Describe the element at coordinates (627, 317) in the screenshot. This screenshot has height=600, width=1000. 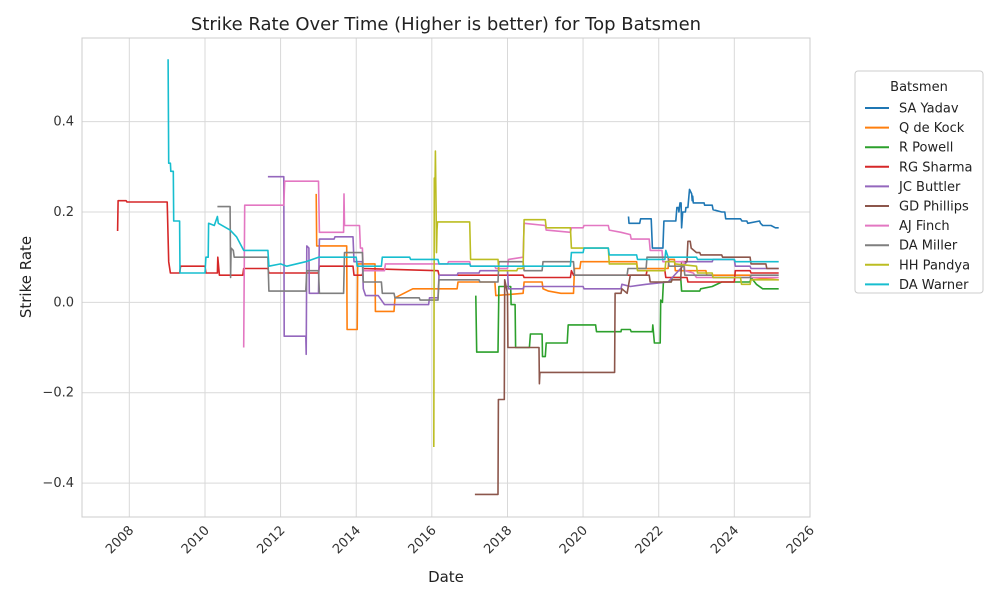
I see `series-line-r-powell` at that location.